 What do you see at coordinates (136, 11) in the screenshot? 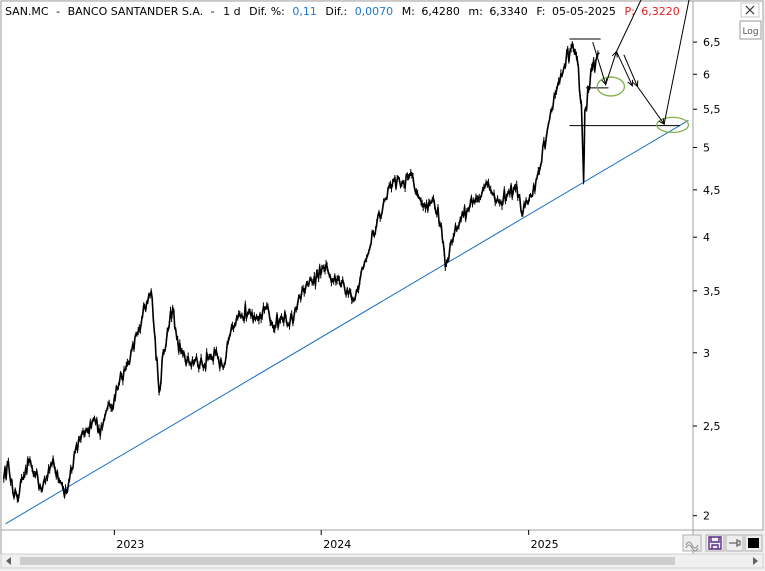
I see `header-name: BANCO SANTANDER S.A.` at bounding box center [136, 11].